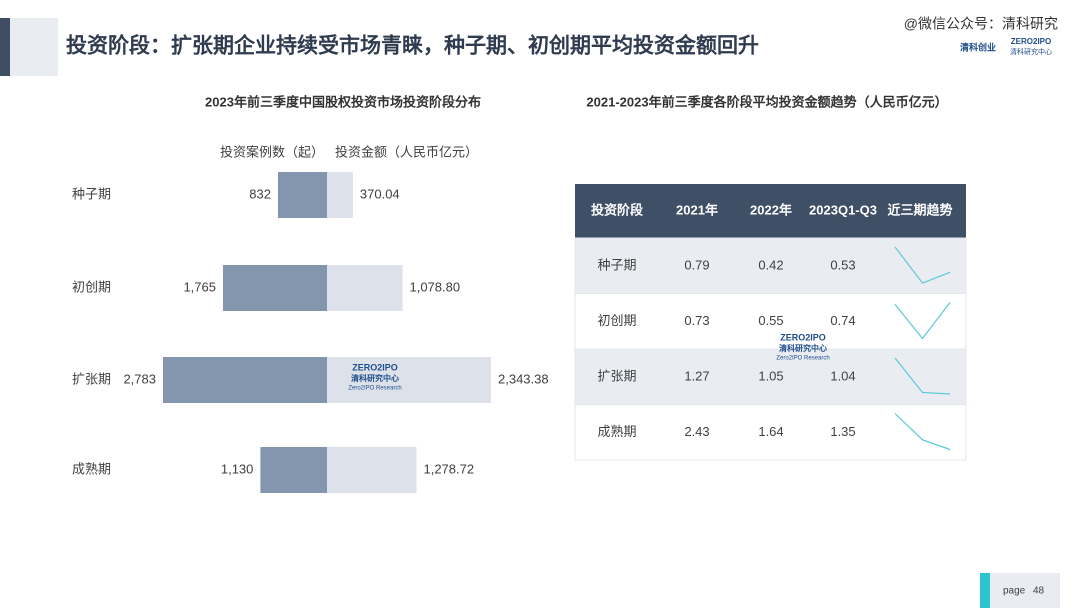 This screenshot has height=608, width=1080. Describe the element at coordinates (5, 47) in the screenshot. I see `title-accent` at that location.